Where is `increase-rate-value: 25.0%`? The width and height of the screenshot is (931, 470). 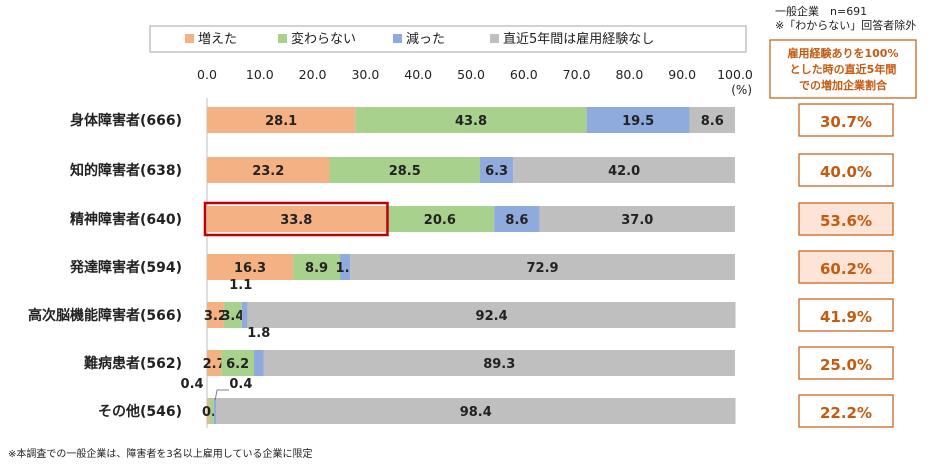
increase-rate-value: 25.0% is located at coordinates (846, 365).